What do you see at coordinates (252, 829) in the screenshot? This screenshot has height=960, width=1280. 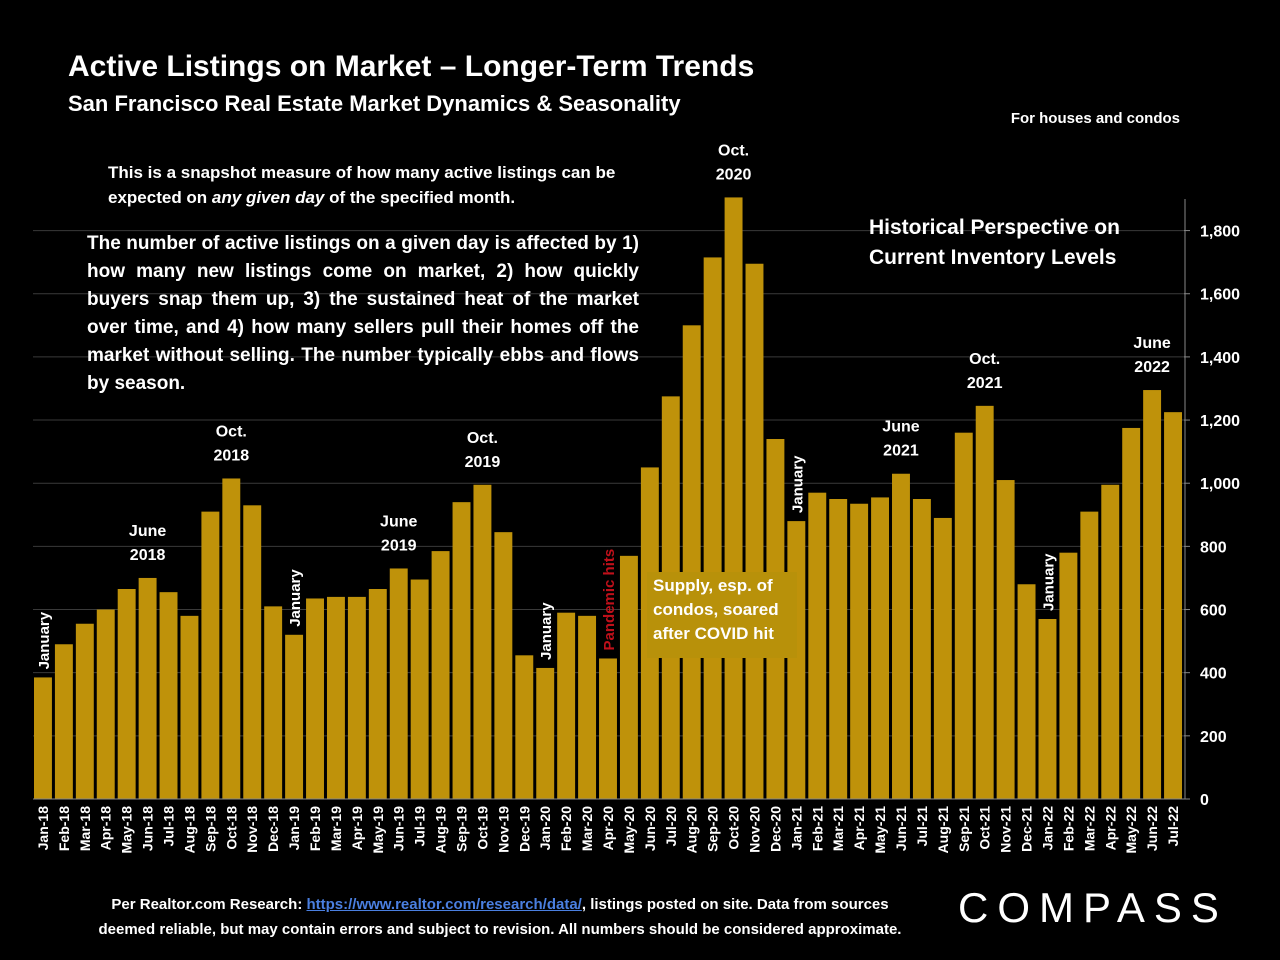 I see `x-tick-label: Nov-18` at bounding box center [252, 829].